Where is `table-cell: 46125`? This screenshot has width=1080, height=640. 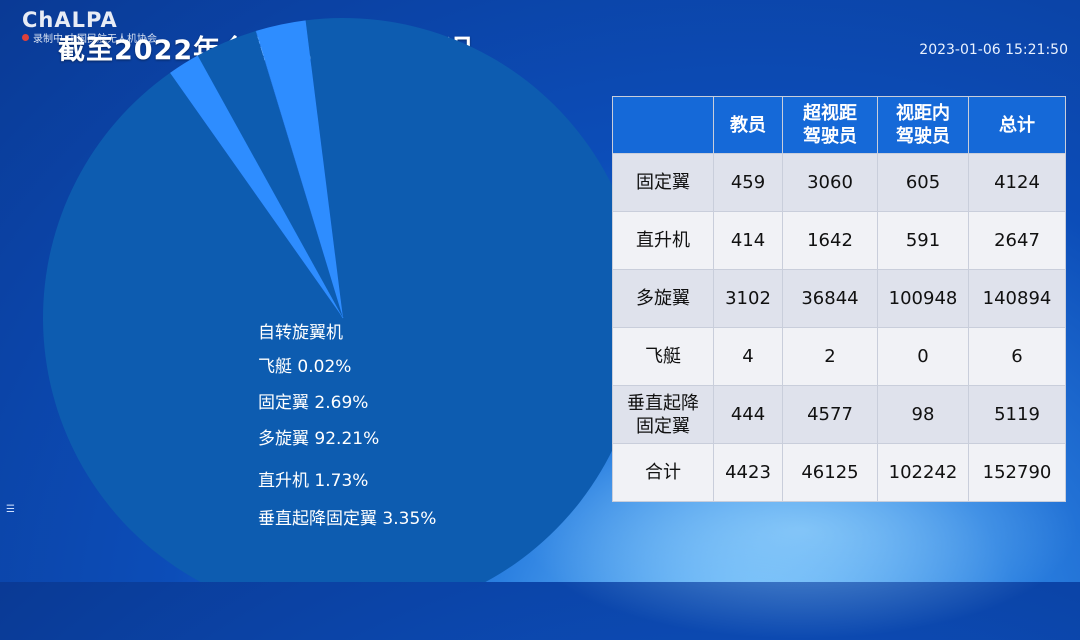 table-cell: 46125 is located at coordinates (830, 472).